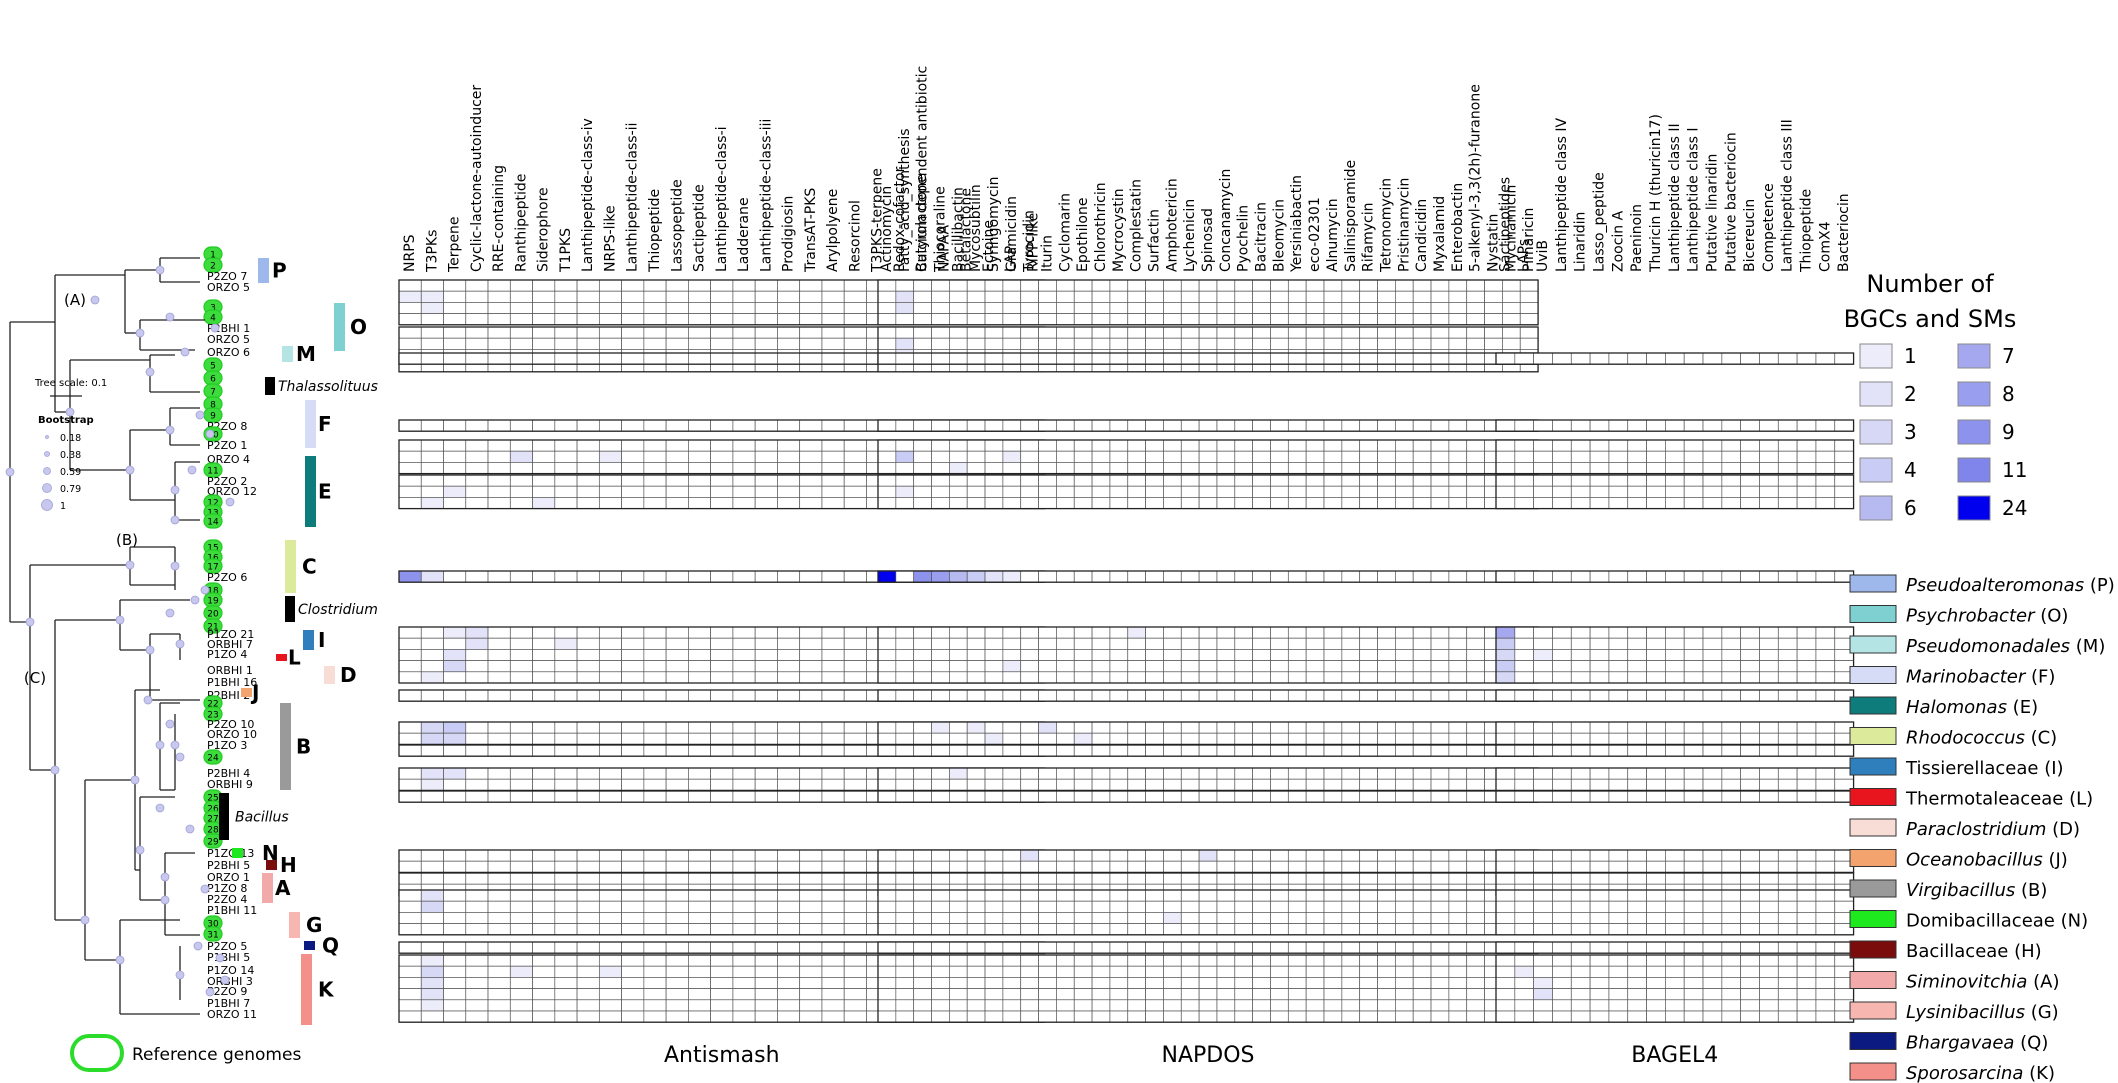  Describe the element at coordinates (358, 327) in the screenshot. I see `group-marker-label: O` at that location.